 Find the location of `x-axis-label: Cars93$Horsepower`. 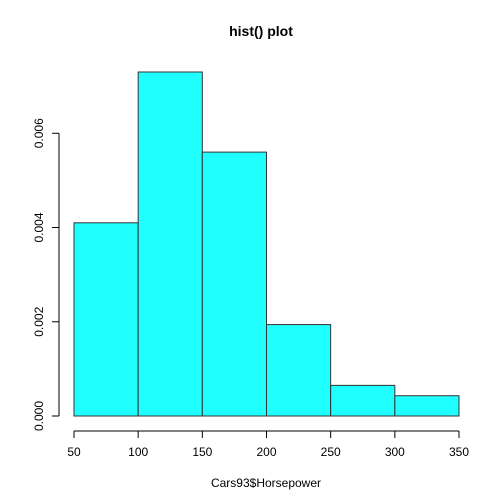

x-axis-label: Cars93$Horsepower is located at coordinates (266, 483).